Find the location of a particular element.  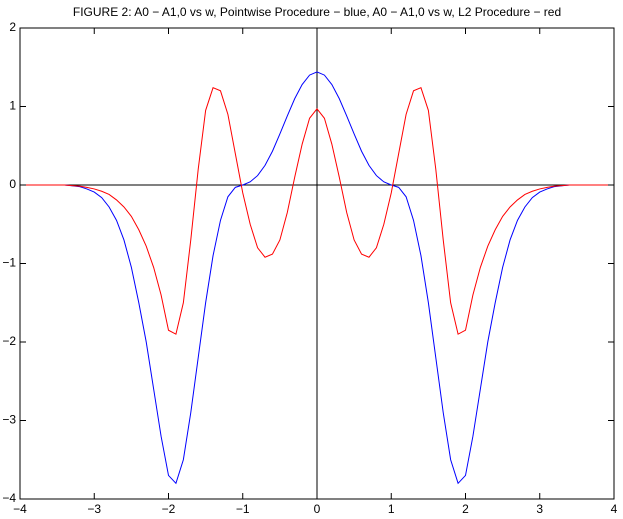

x-tick-label: −2 is located at coordinates (169, 509).